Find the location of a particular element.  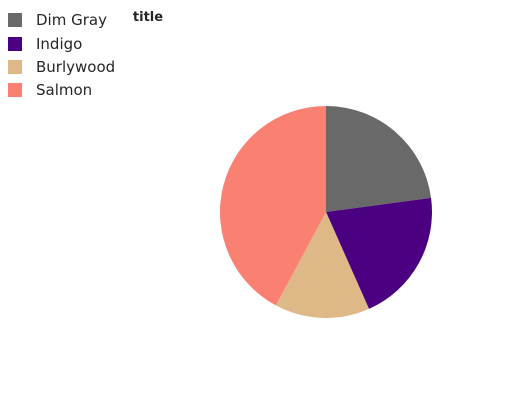

legend-swatch-salmon is located at coordinates (15, 90).